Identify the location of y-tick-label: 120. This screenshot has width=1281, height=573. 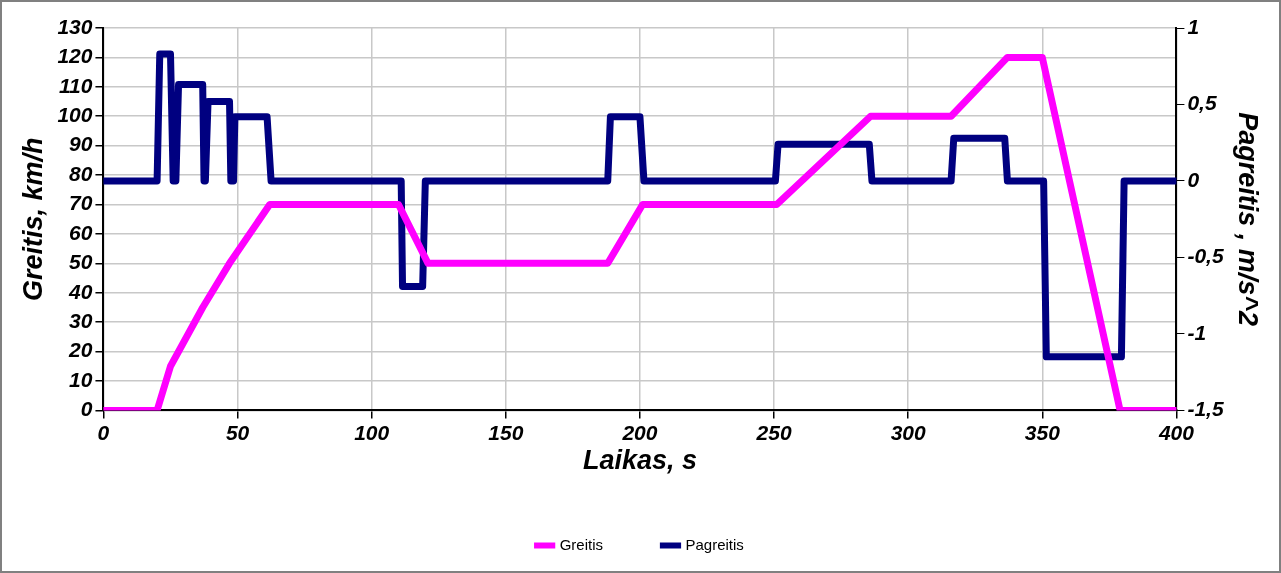
(75, 56).